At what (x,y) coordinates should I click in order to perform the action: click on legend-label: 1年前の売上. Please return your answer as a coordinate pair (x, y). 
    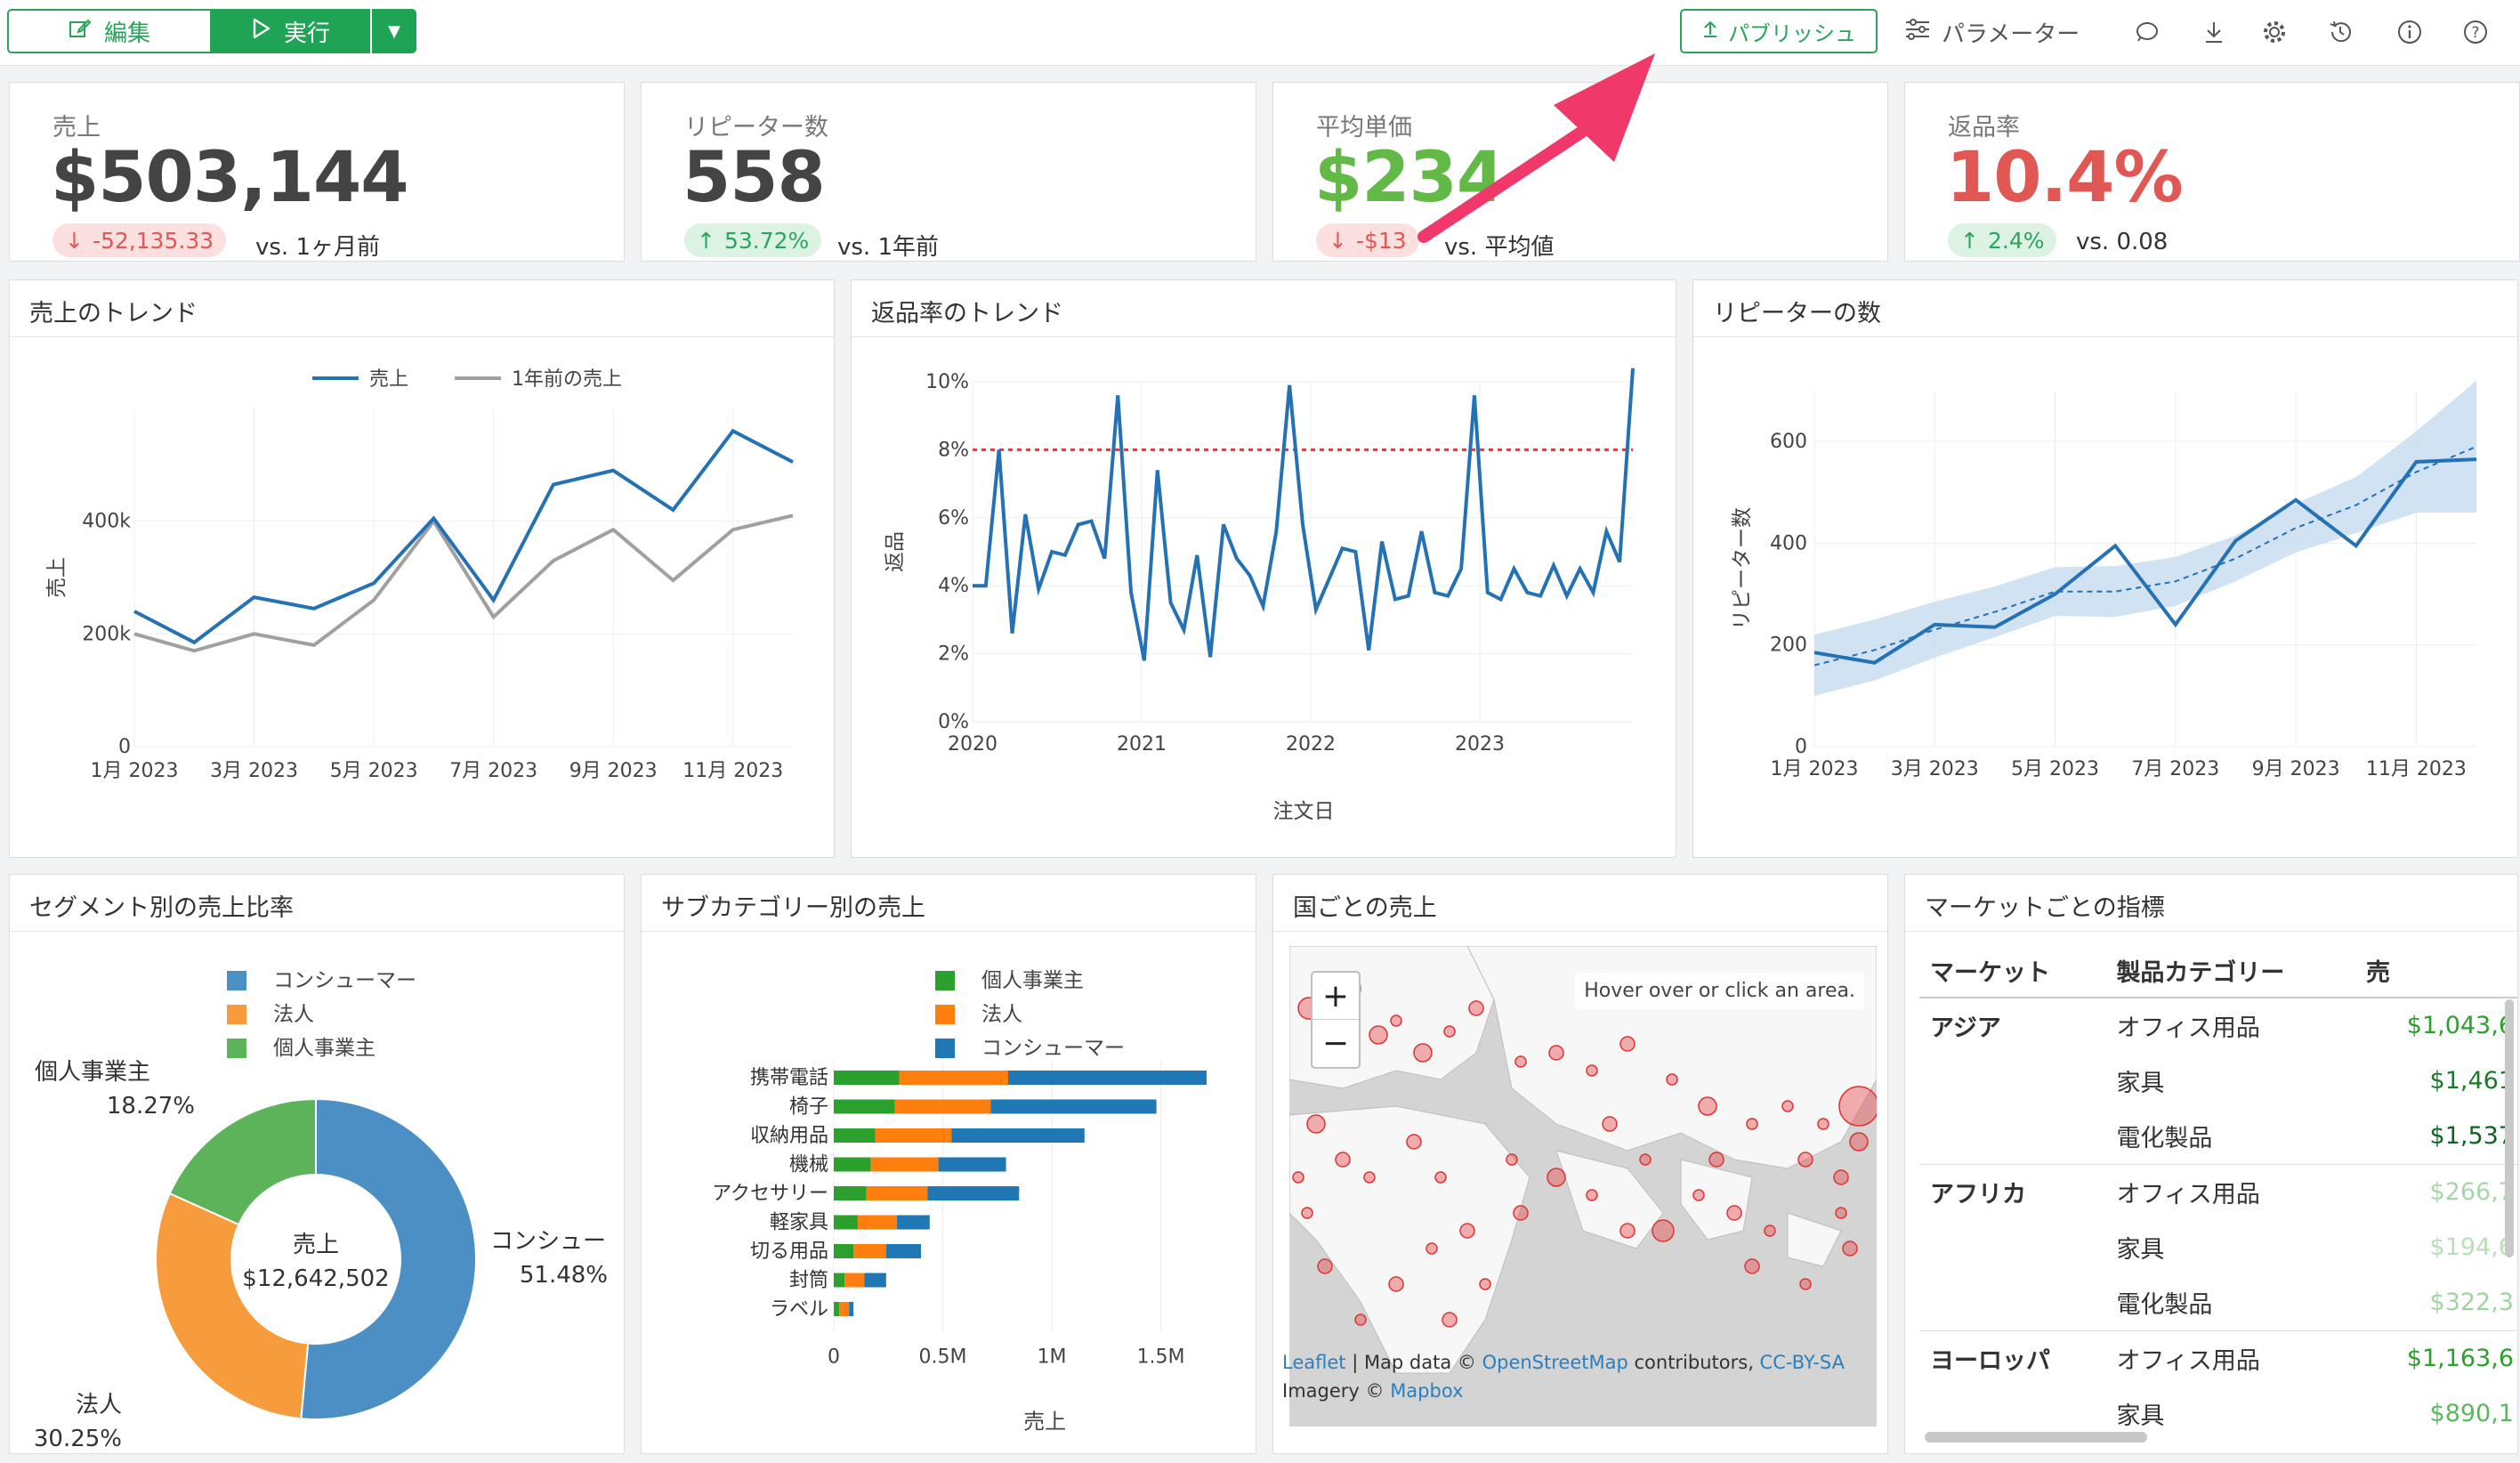
    Looking at the image, I should click on (567, 379).